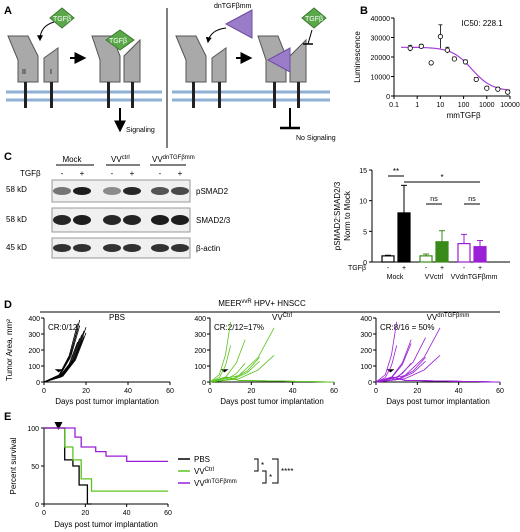  I want to click on tgfb-ligand-left: TGFβ, so click(56, 24).